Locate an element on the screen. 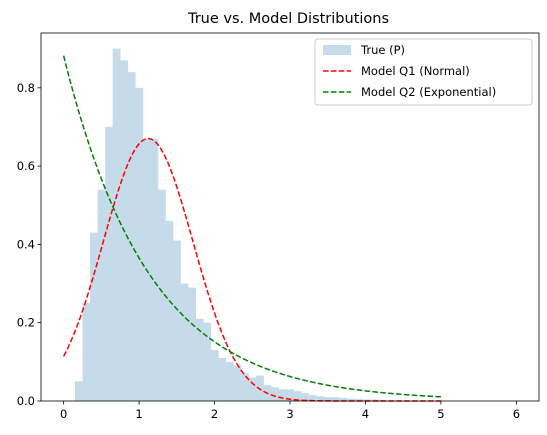 This screenshot has height=435, width=547. legend-box is located at coordinates (423, 72).